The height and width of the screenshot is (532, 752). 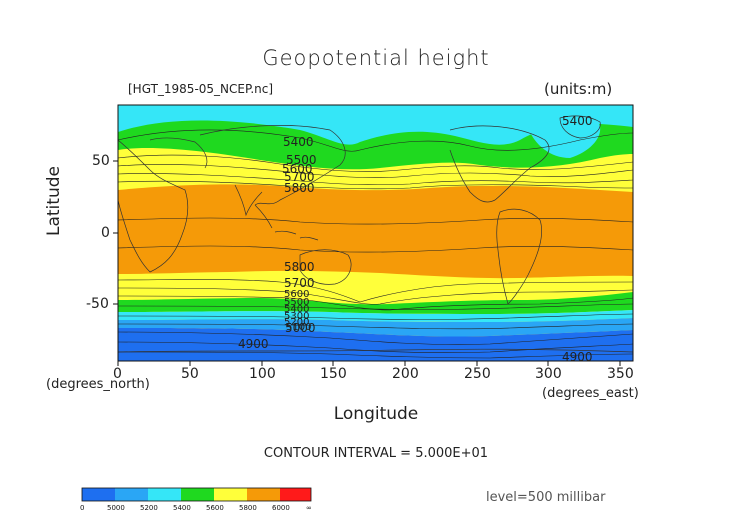 What do you see at coordinates (309, 508) in the screenshot?
I see `colorbar-label: ∞` at bounding box center [309, 508].